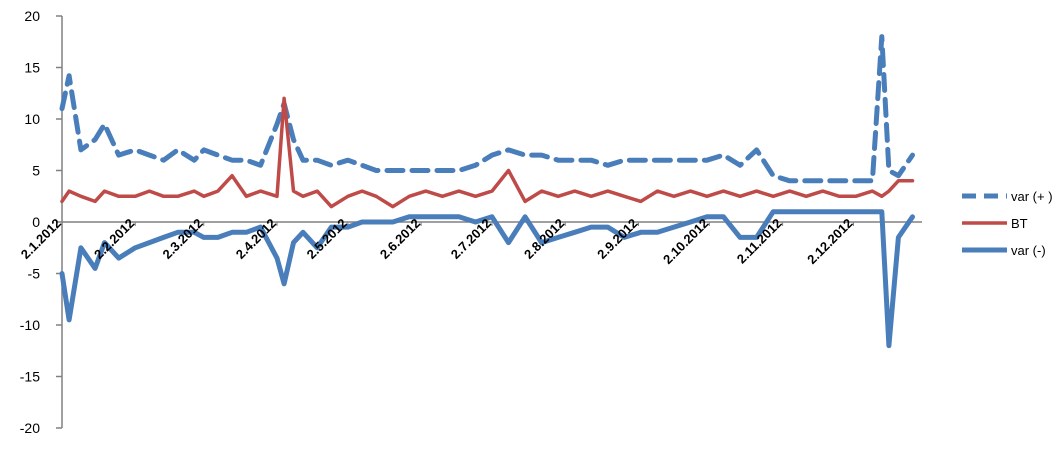 Image resolution: width=1057 pixels, height=459 pixels. What do you see at coordinates (32, 68) in the screenshot?
I see `y-tick-label: 15` at bounding box center [32, 68].